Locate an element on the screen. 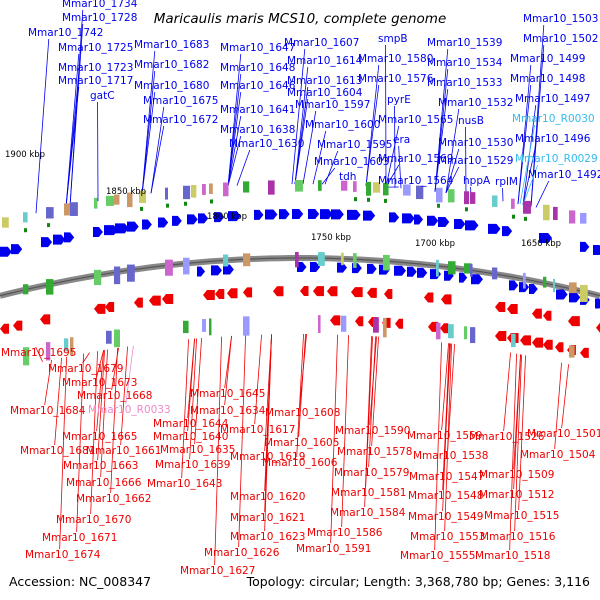 The image size is (600, 600). gene-label: Mmar10_1680 is located at coordinates (171, 86).